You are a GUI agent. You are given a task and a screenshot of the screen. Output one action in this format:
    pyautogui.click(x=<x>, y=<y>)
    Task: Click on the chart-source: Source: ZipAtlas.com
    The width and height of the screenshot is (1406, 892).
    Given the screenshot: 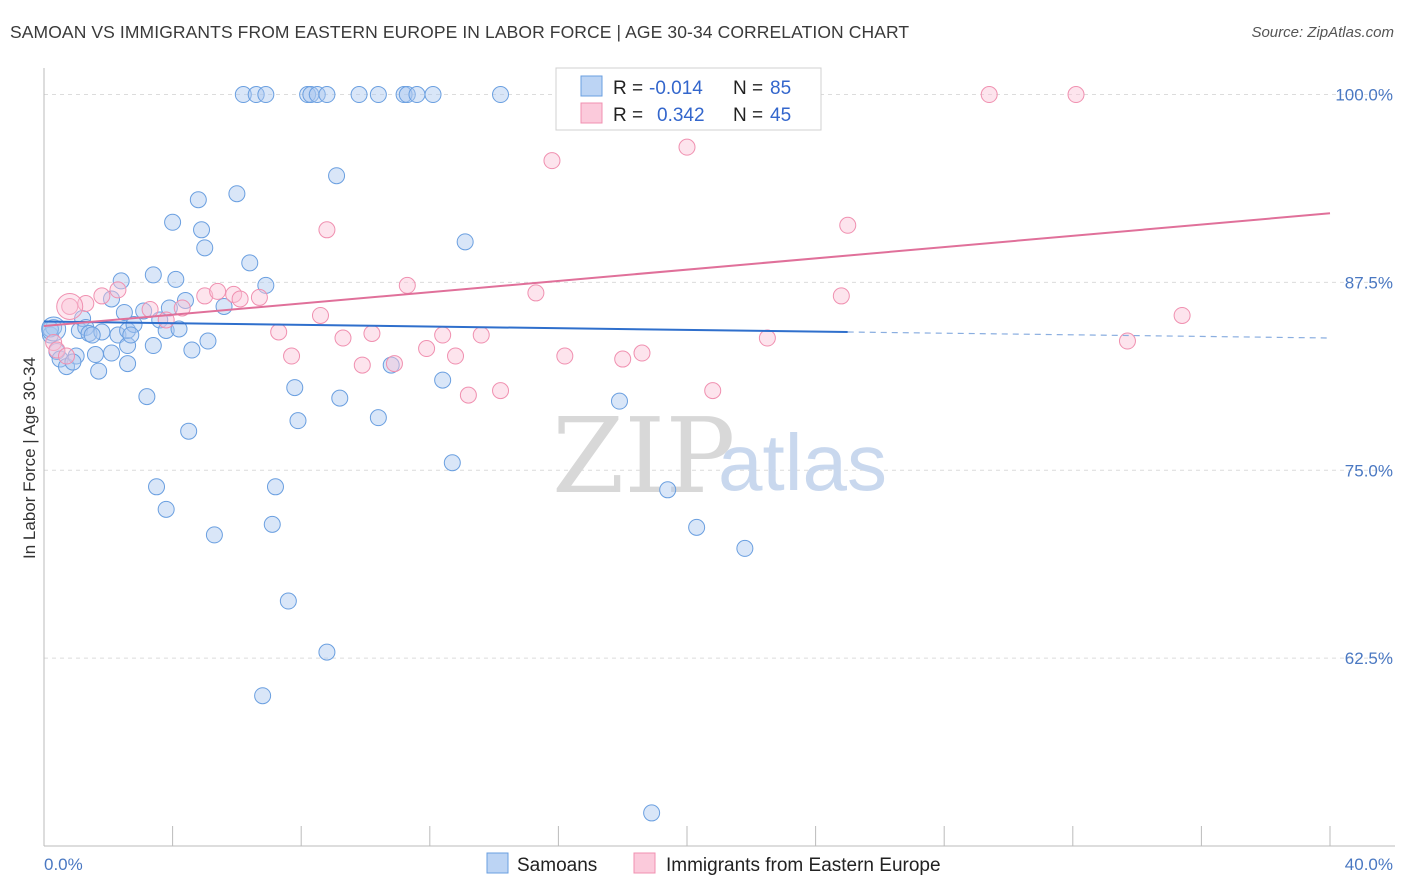 What is the action you would take?
    pyautogui.click(x=1322, y=32)
    